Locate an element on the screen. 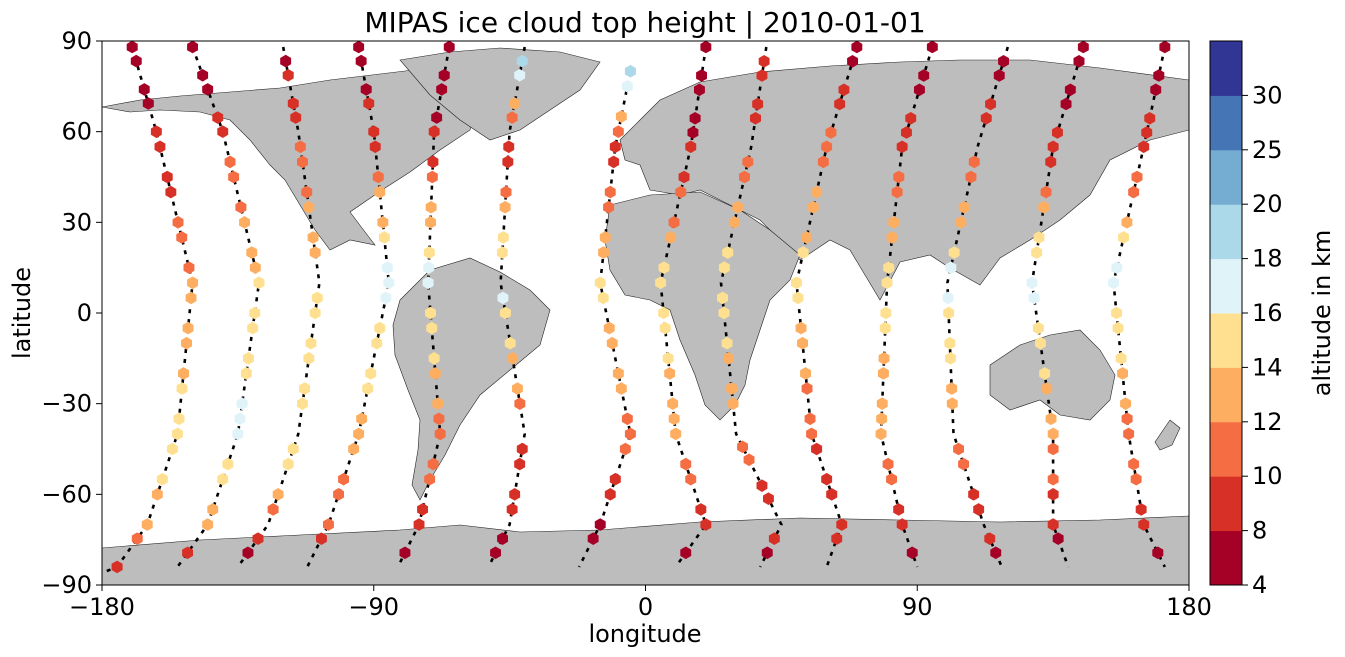 This screenshot has height=657, width=1345. colorbar-tick-label: 10 is located at coordinates (1267, 476).